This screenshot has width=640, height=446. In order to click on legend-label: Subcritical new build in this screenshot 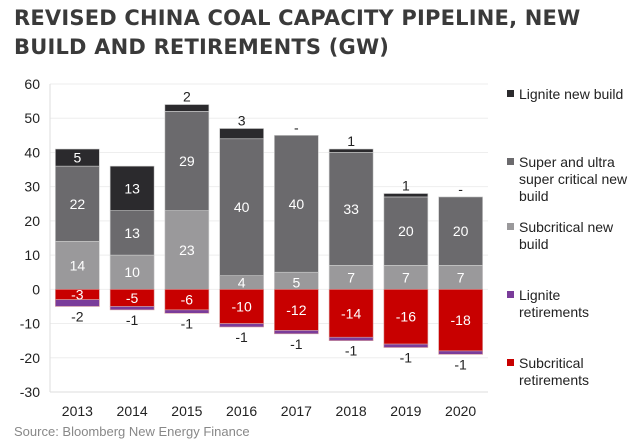, I will do `click(566, 235)`.